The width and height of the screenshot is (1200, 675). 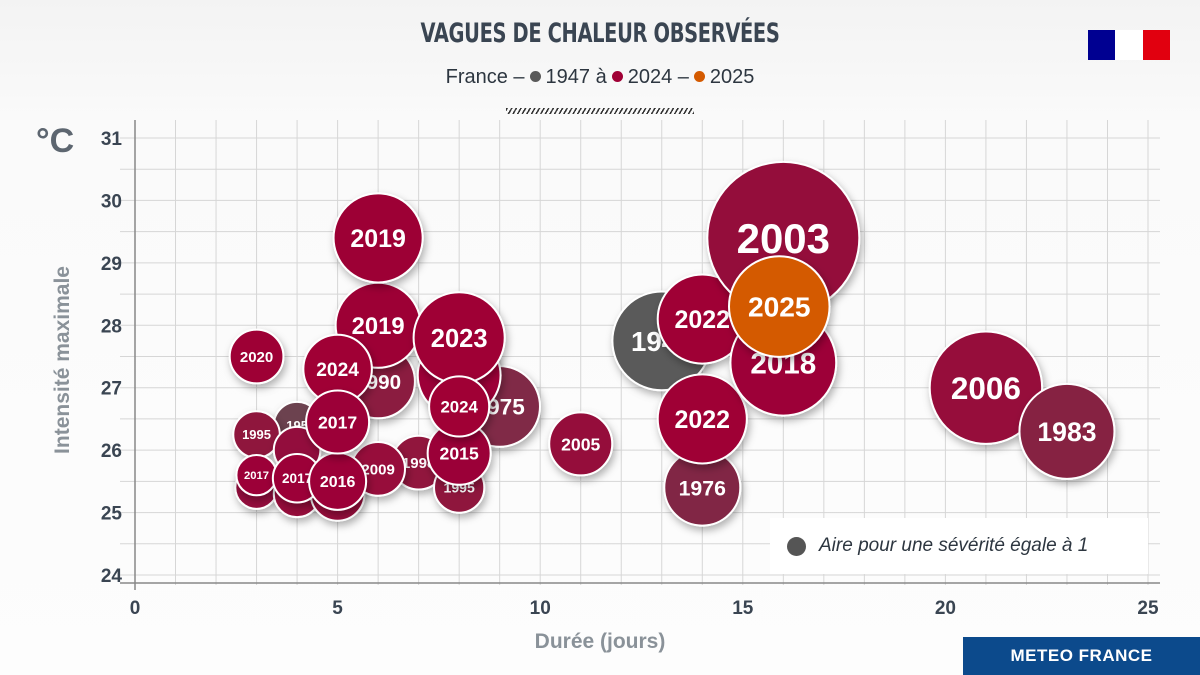 What do you see at coordinates (535, 76) in the screenshot?
I see `legend-dot-oldest` at bounding box center [535, 76].